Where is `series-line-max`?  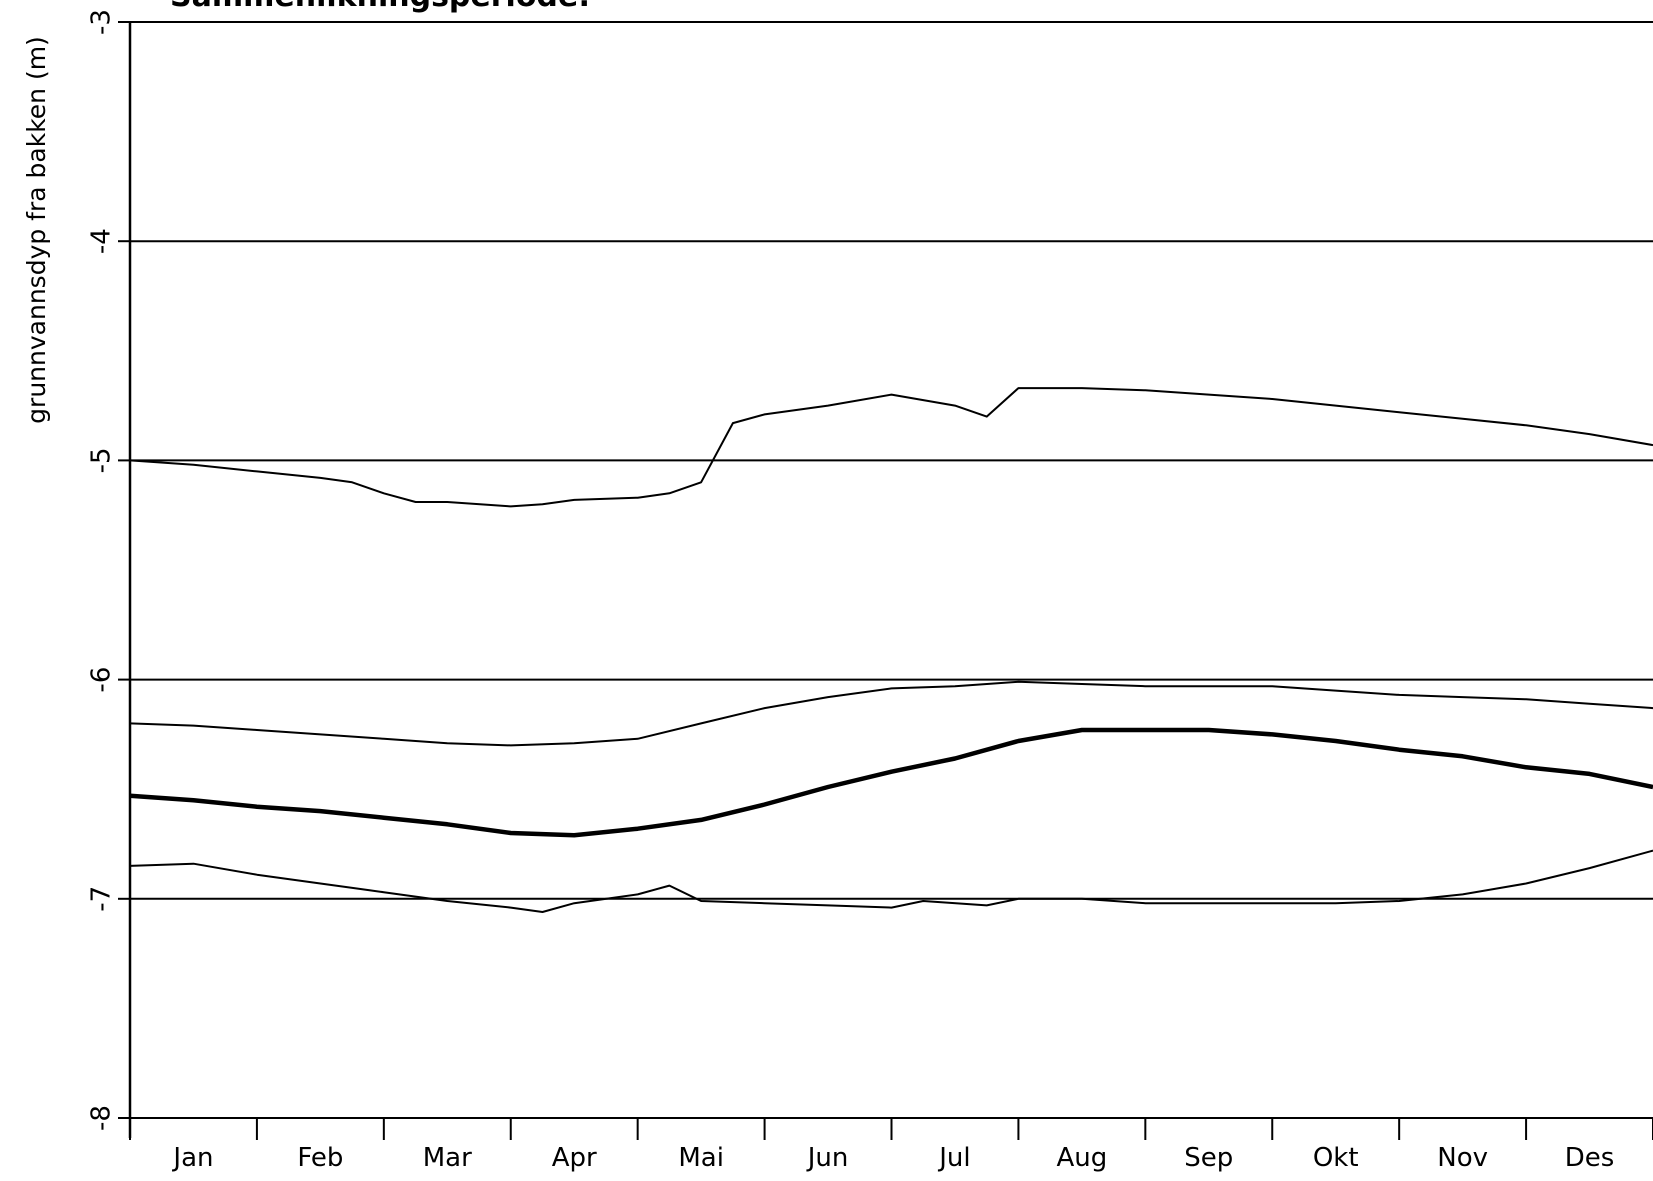
series-line-max is located at coordinates (891, 447).